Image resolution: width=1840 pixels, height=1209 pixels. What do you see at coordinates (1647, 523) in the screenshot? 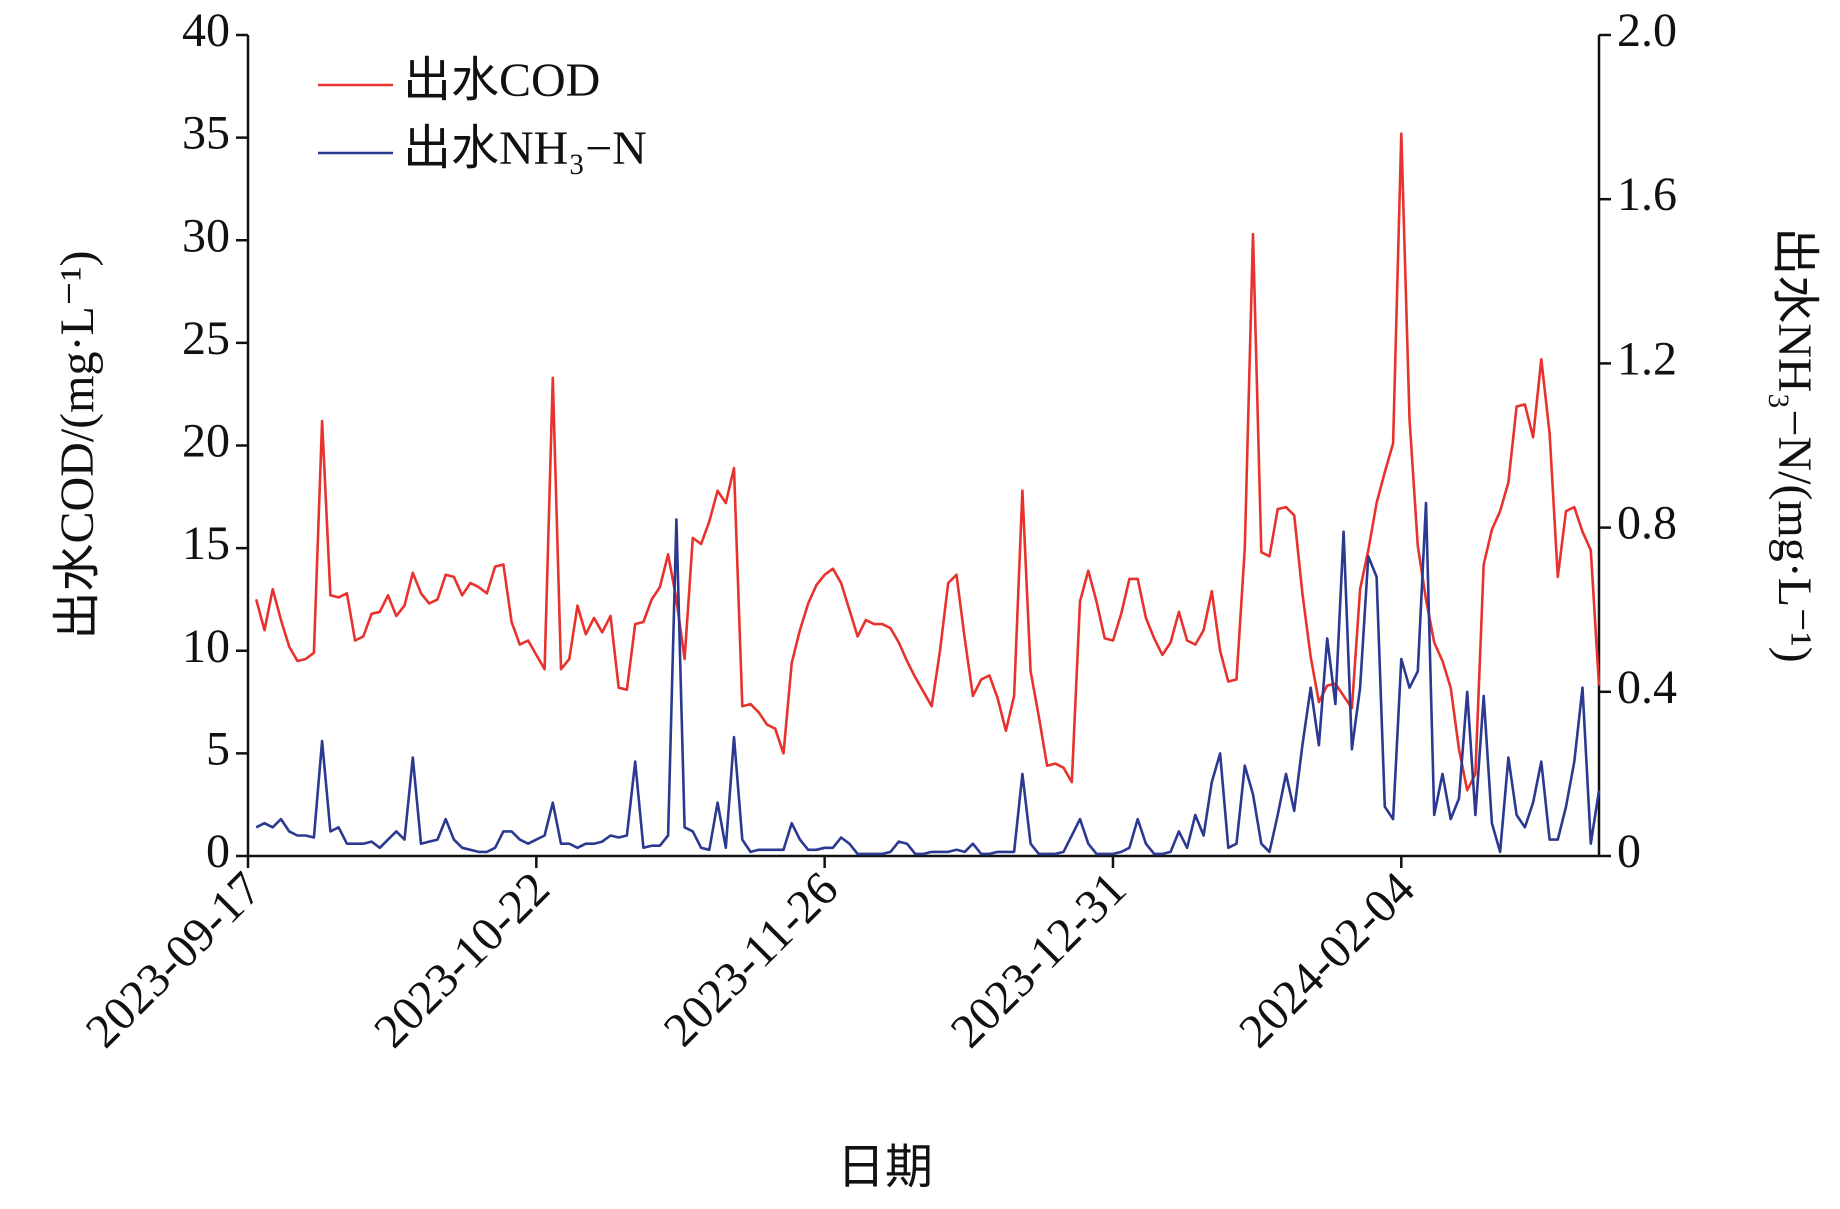
I see `y2-tick-label: 0.8` at bounding box center [1647, 523].